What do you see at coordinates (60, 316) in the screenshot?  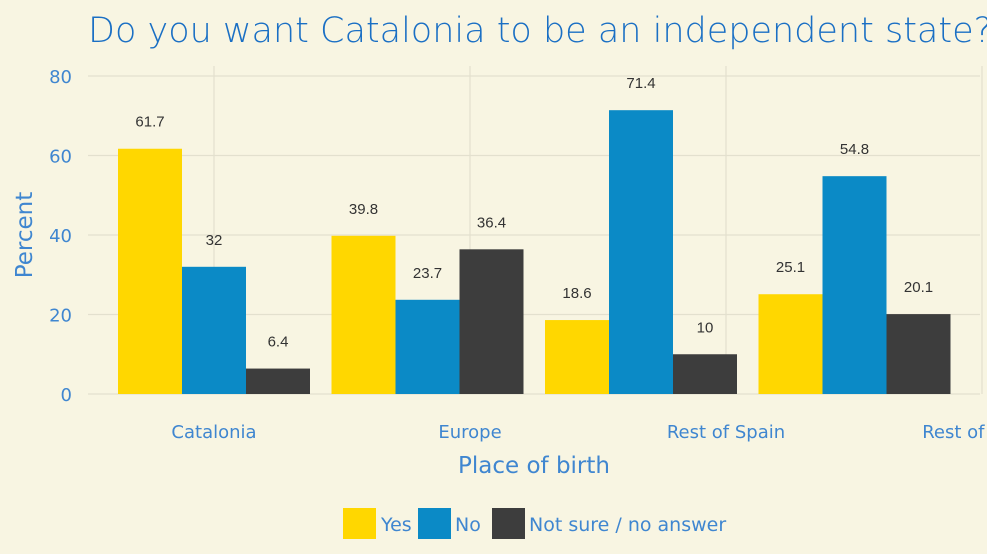 I see `y-tick-label-20: 20` at bounding box center [60, 316].